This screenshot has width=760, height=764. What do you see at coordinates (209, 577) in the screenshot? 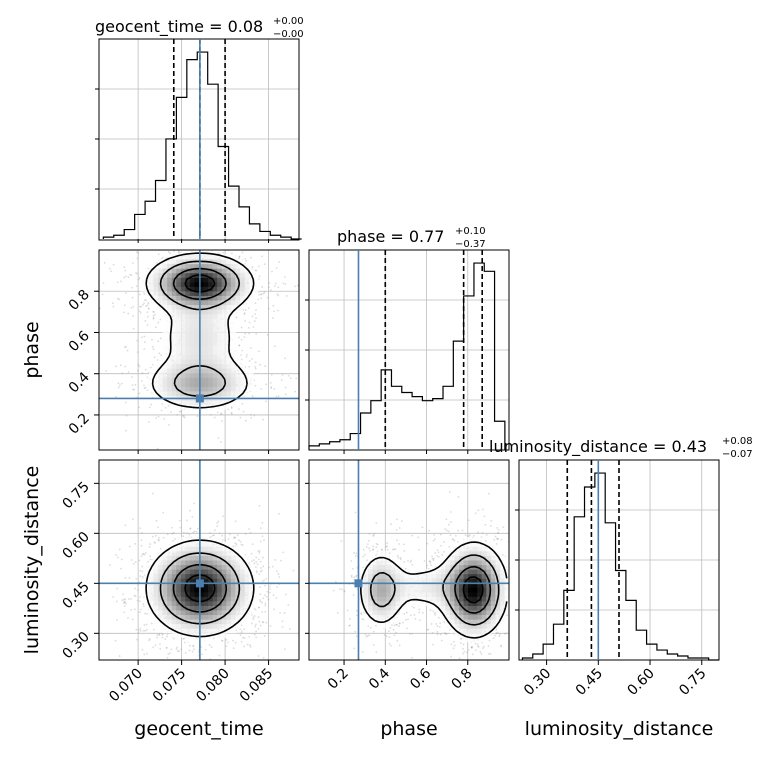
I see `panel-geocent-vs-distance` at bounding box center [209, 577].